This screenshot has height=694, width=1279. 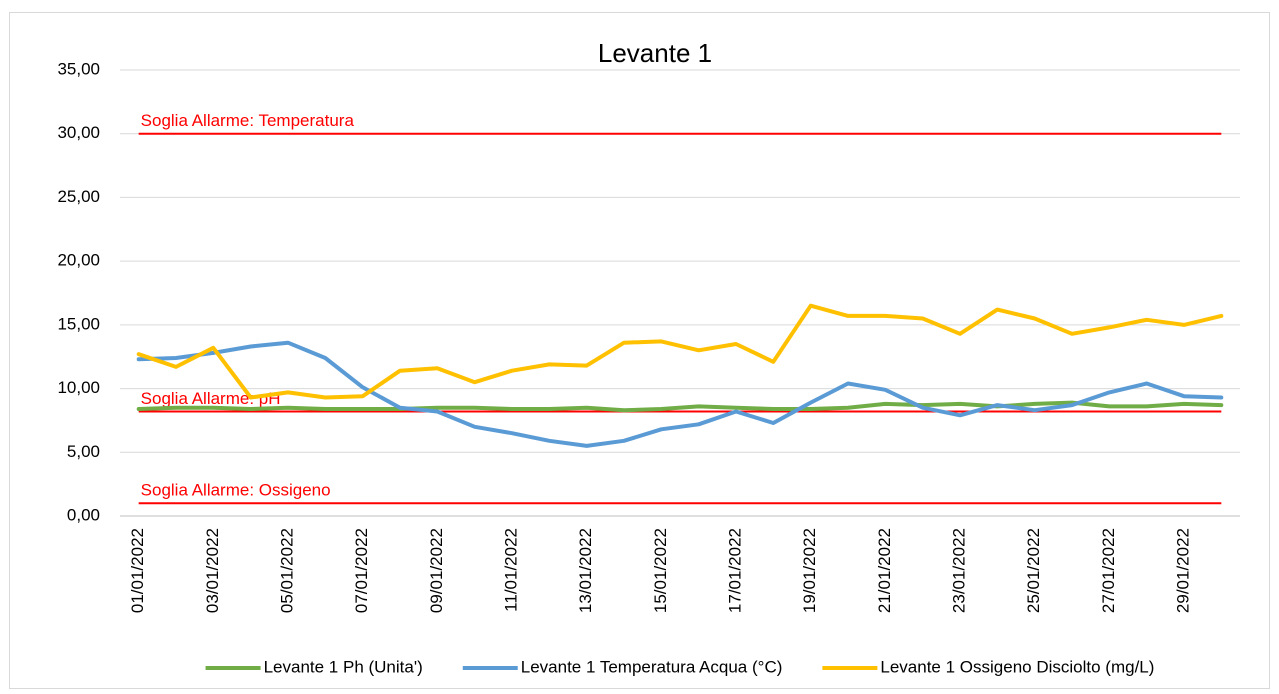 I want to click on x-tick-label: 17/01/2022, so click(x=734, y=570).